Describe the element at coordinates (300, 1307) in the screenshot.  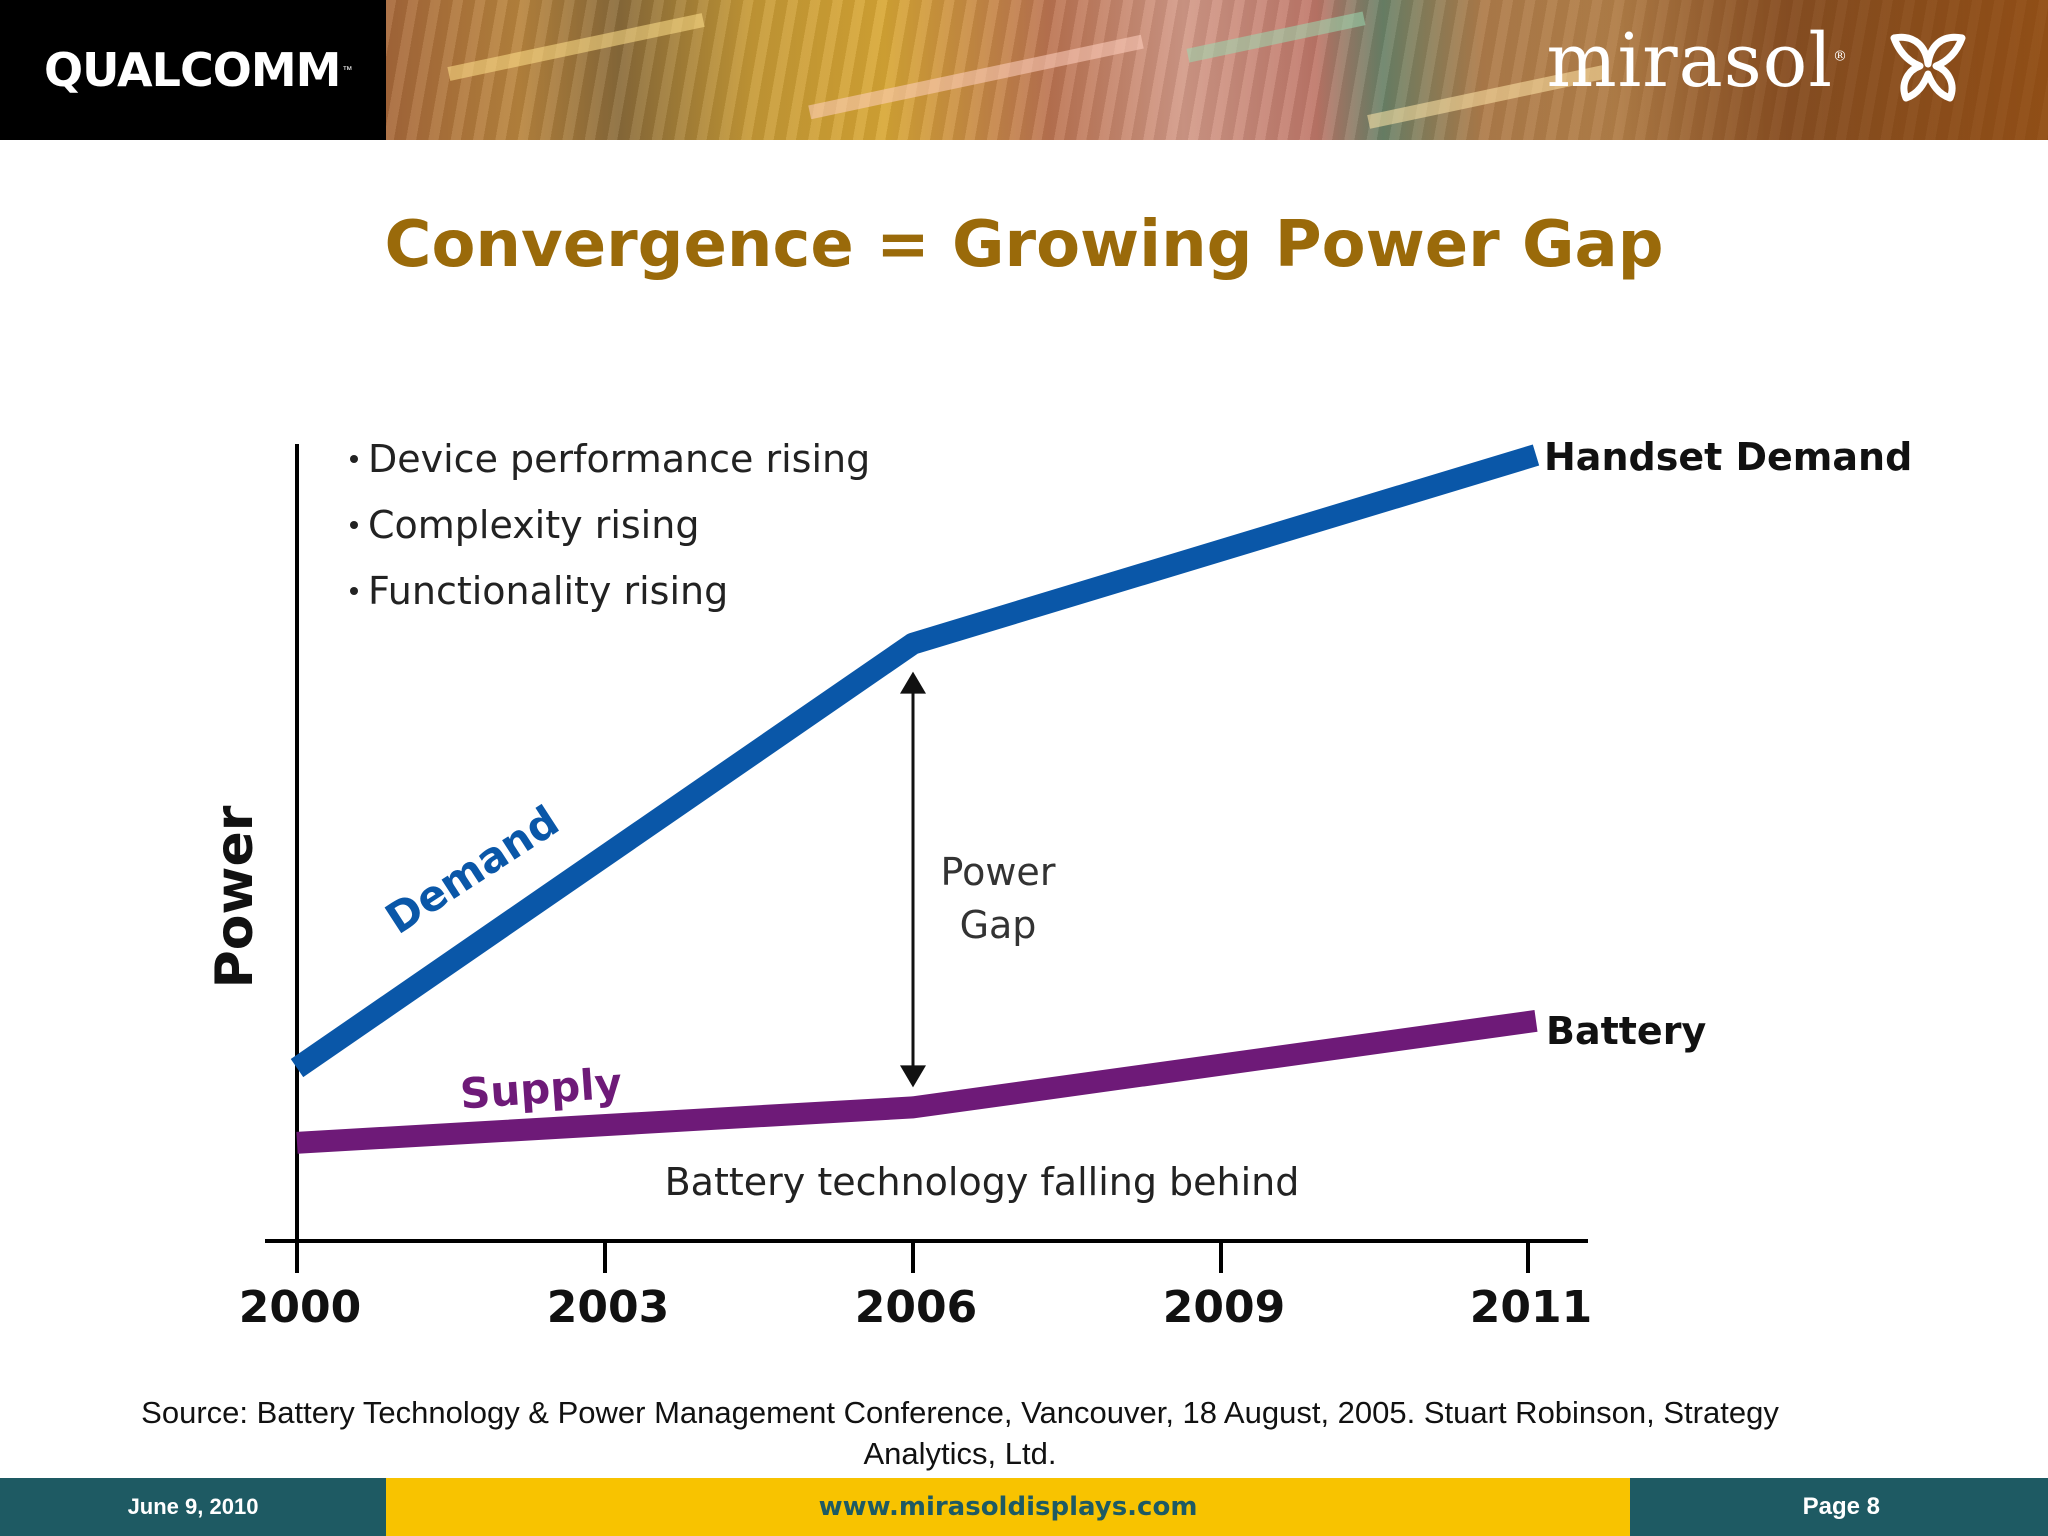
I see `x-tick-label: 2000` at that location.